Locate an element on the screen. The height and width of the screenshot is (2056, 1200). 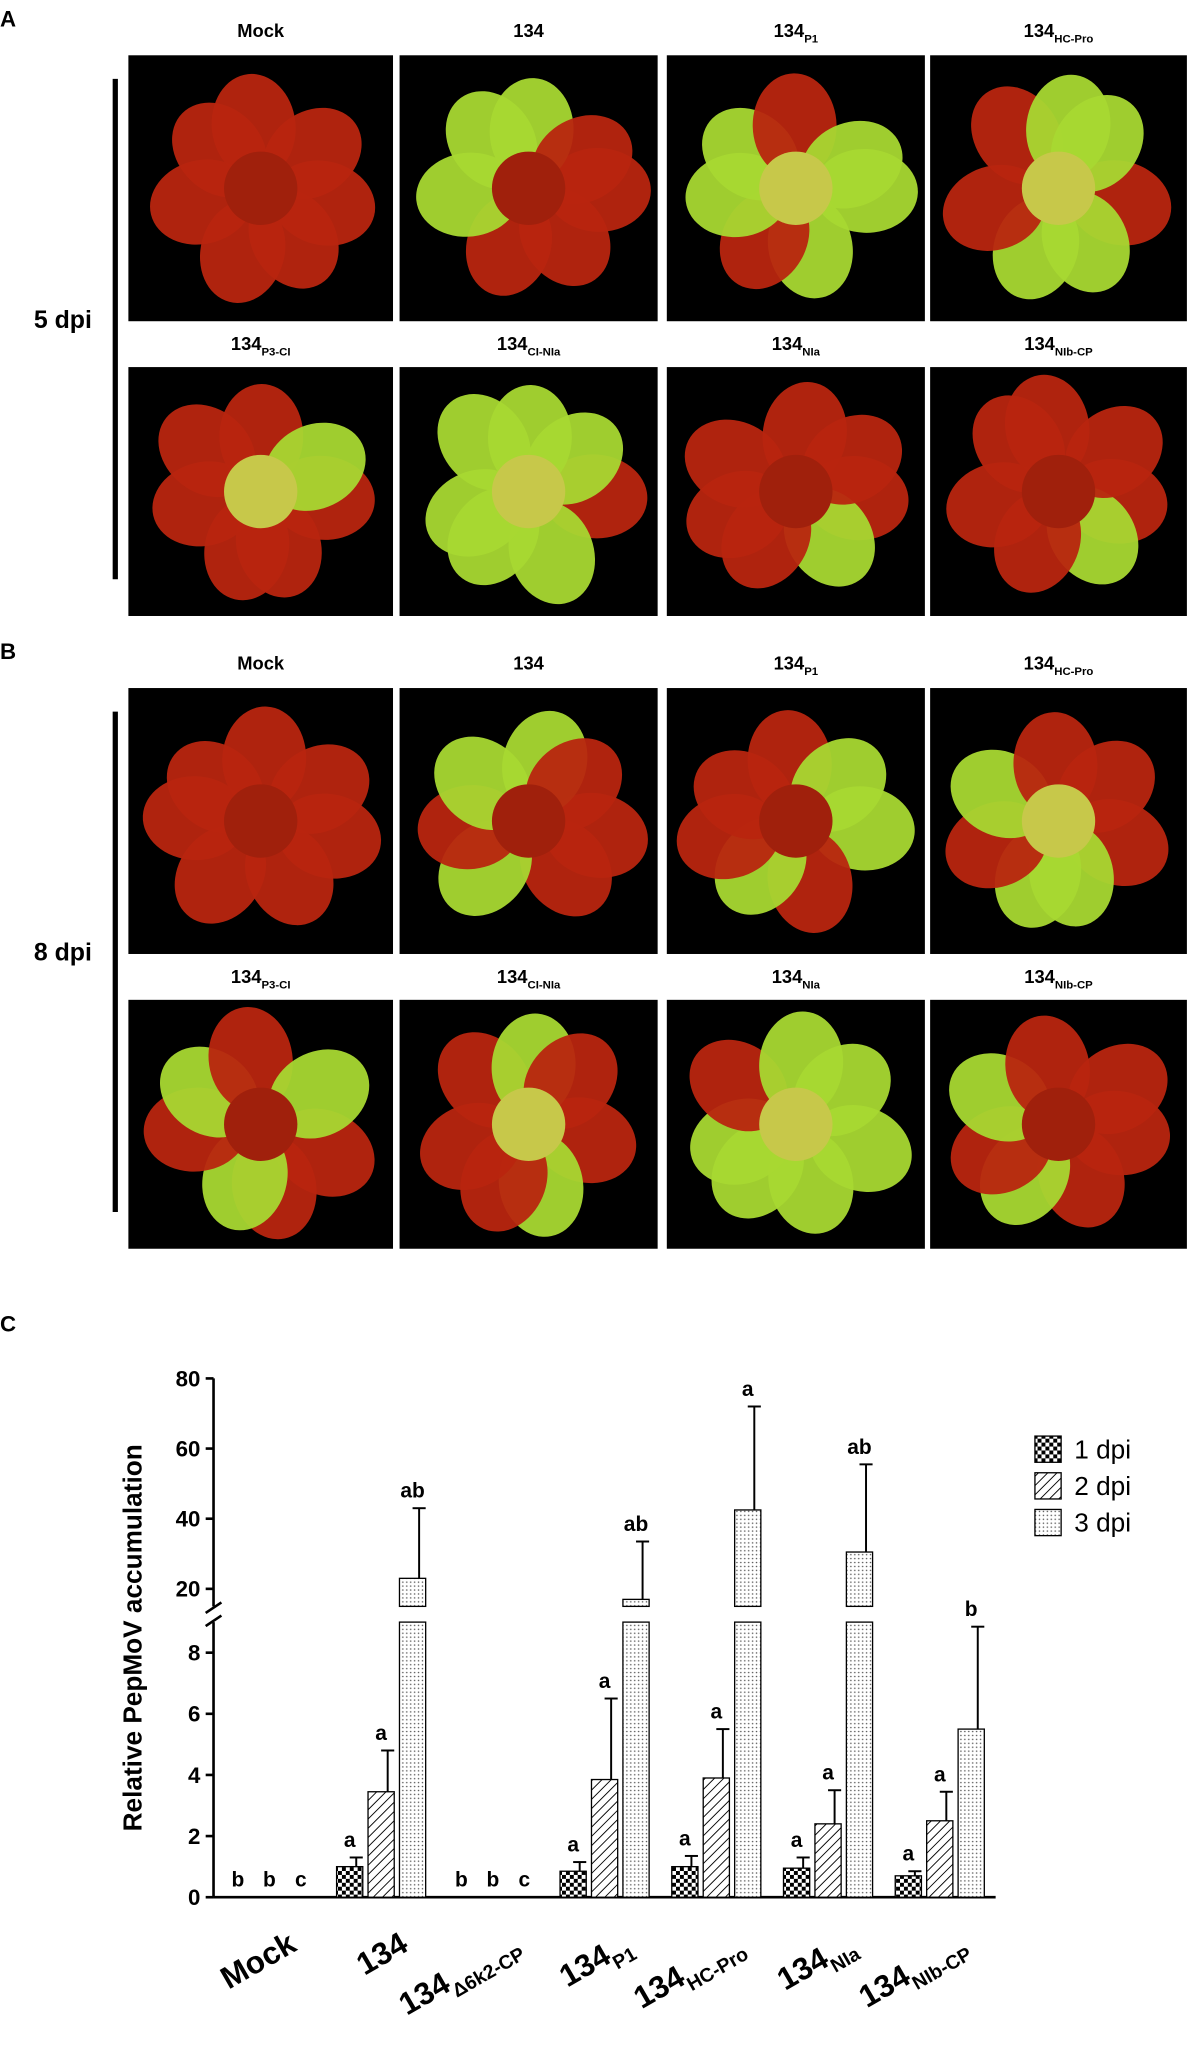
panel-label: C is located at coordinates (8, 1323).